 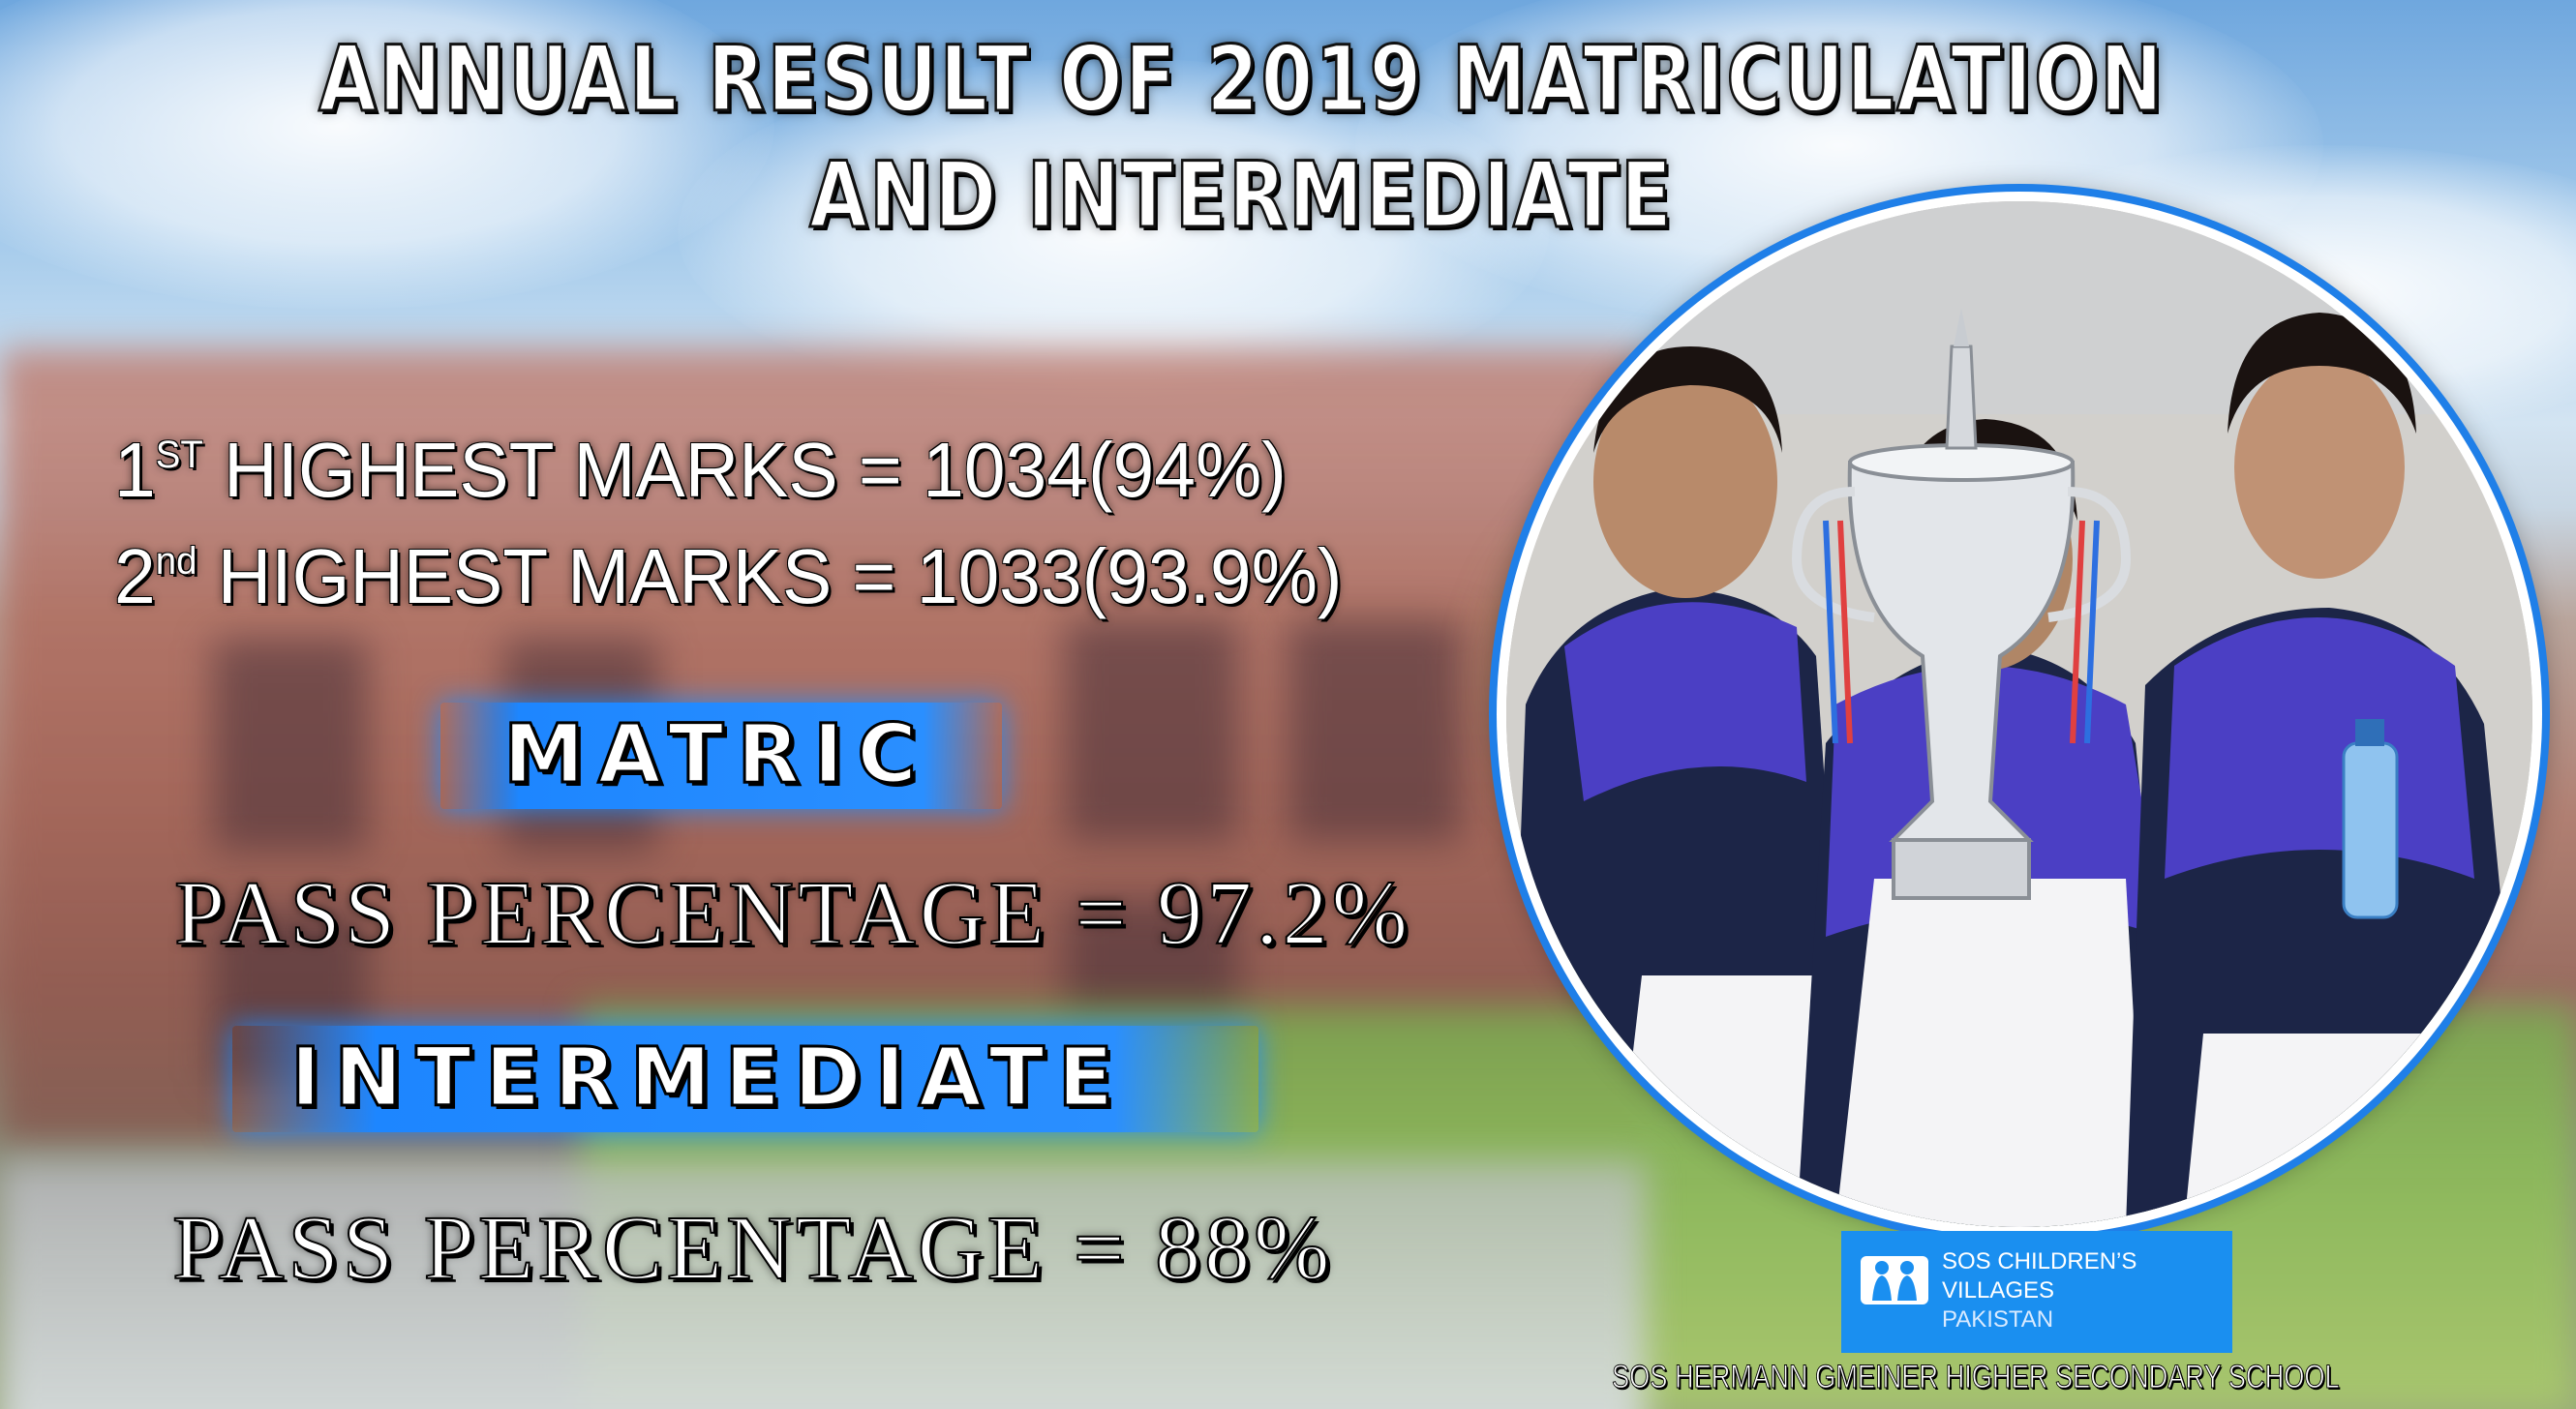 What do you see at coordinates (1242, 196) in the screenshot?
I see `title-line-2: AND INTERMEDIATE` at bounding box center [1242, 196].